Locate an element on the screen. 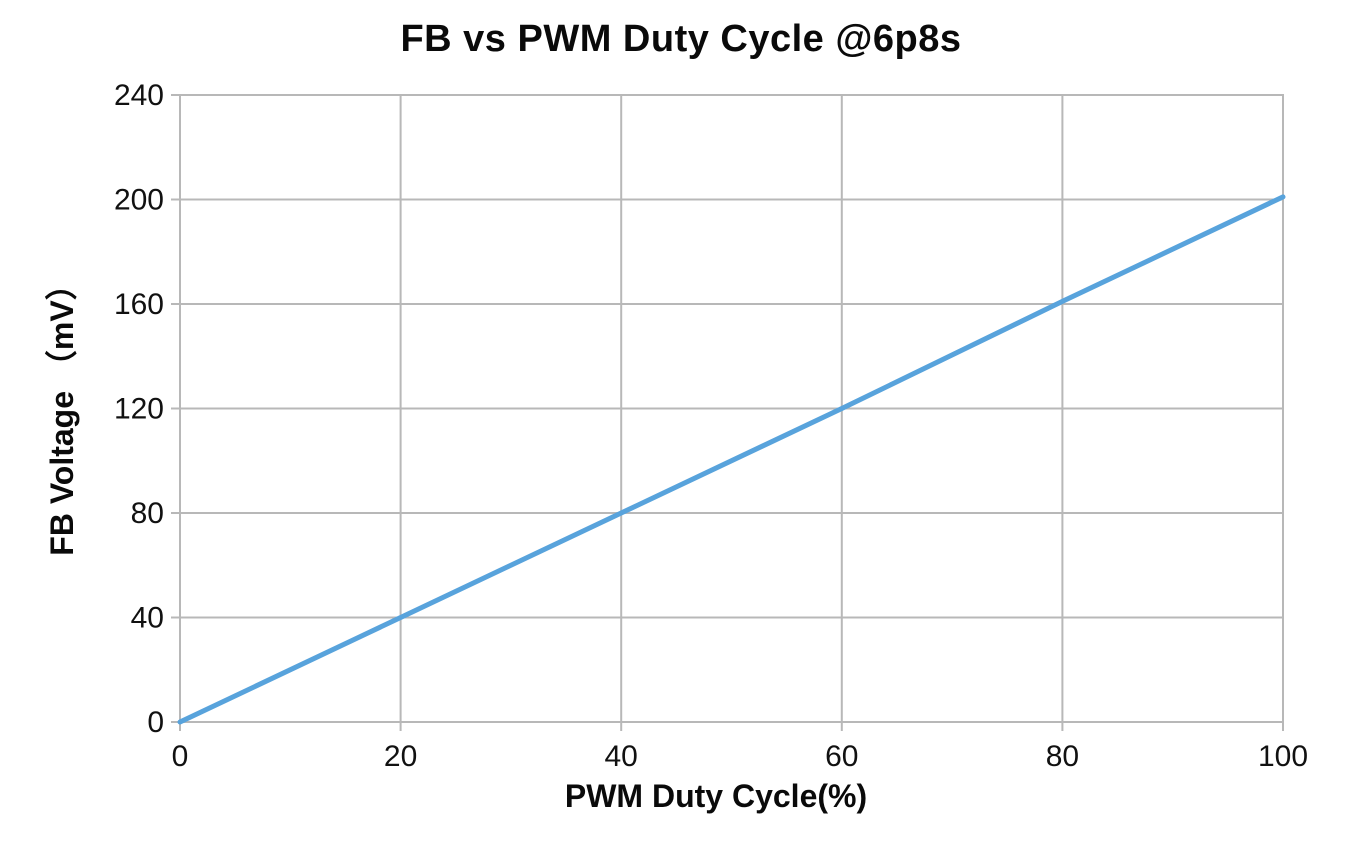 Image resolution: width=1362 pixels, height=856 pixels. y-tick-label: 240 is located at coordinates (139, 95).